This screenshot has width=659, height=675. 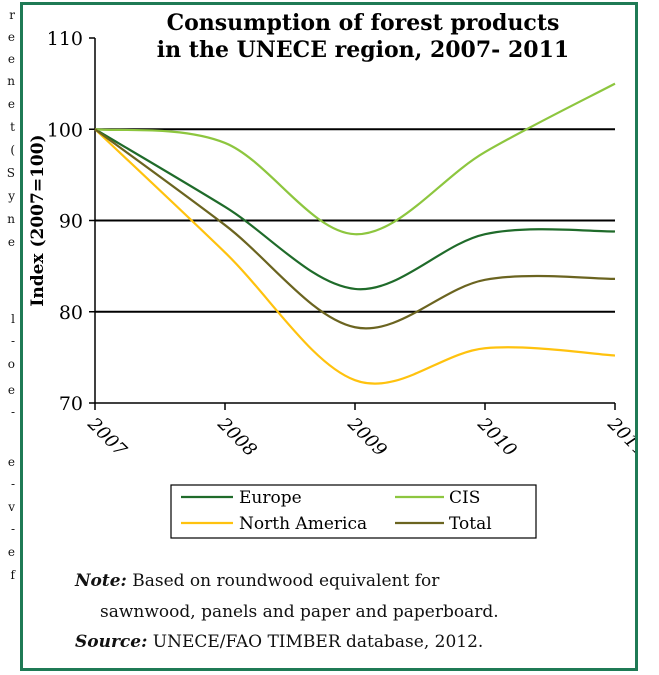 I want to click on x-tick-label: 2007, so click(x=107, y=437).